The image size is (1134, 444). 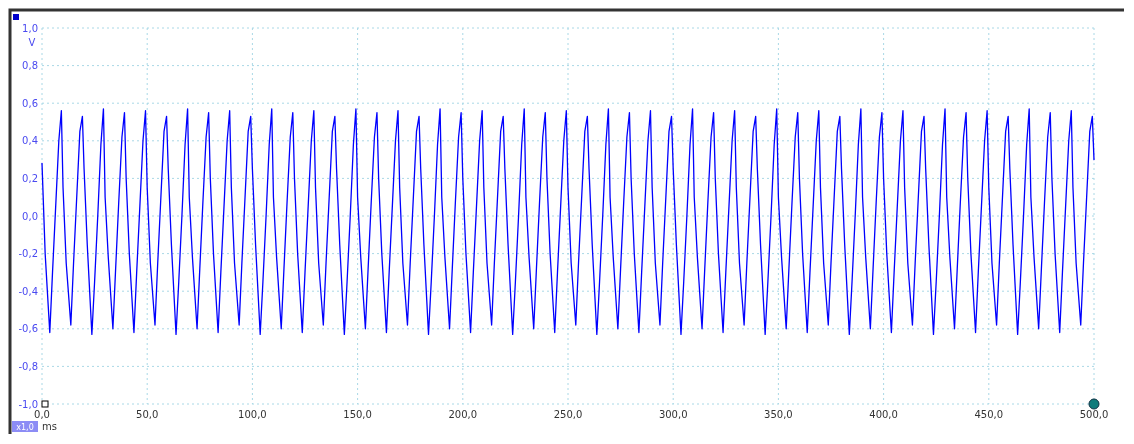 What do you see at coordinates (883, 414) in the screenshot?
I see `x-tick-label: 400,0` at bounding box center [883, 414].